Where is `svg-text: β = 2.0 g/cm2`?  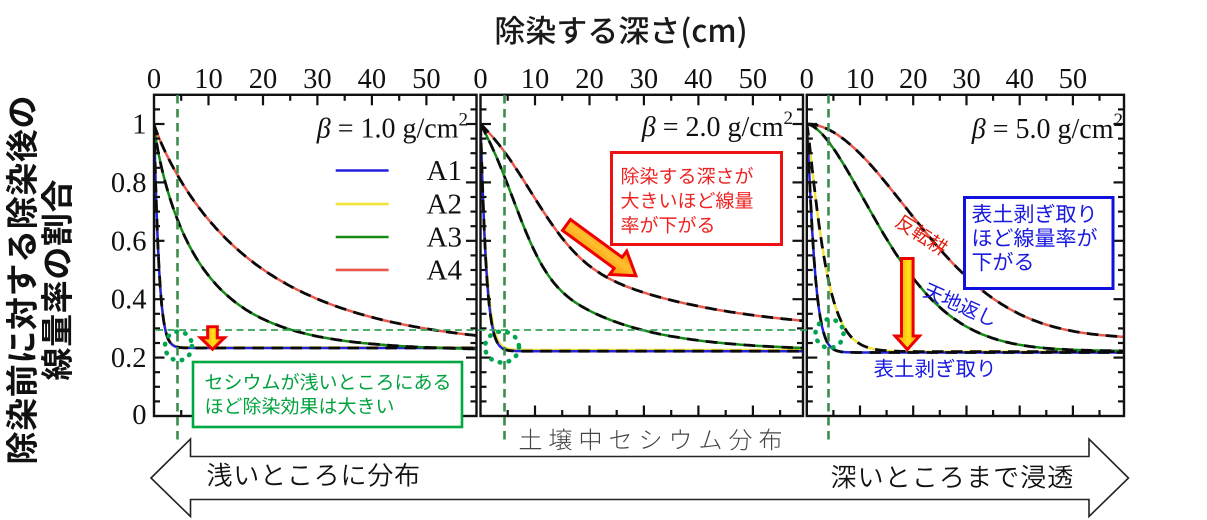 svg-text: β = 2.0 g/cm2 is located at coordinates (717, 125).